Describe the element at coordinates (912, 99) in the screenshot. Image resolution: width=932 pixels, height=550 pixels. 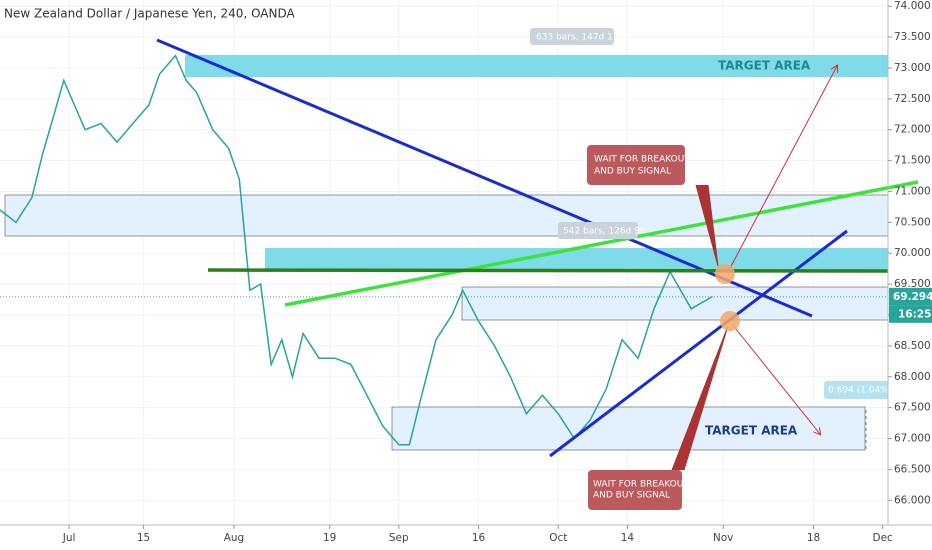
I see `y-tick-label: 72.500` at that location.